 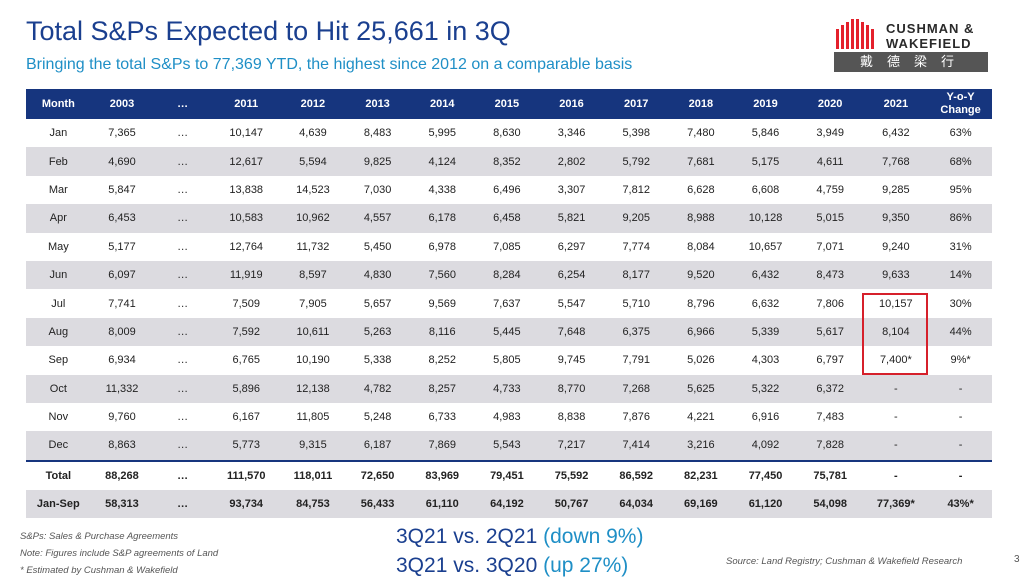 What do you see at coordinates (896, 360) in the screenshot?
I see `table-cell: 7,400*` at bounding box center [896, 360].